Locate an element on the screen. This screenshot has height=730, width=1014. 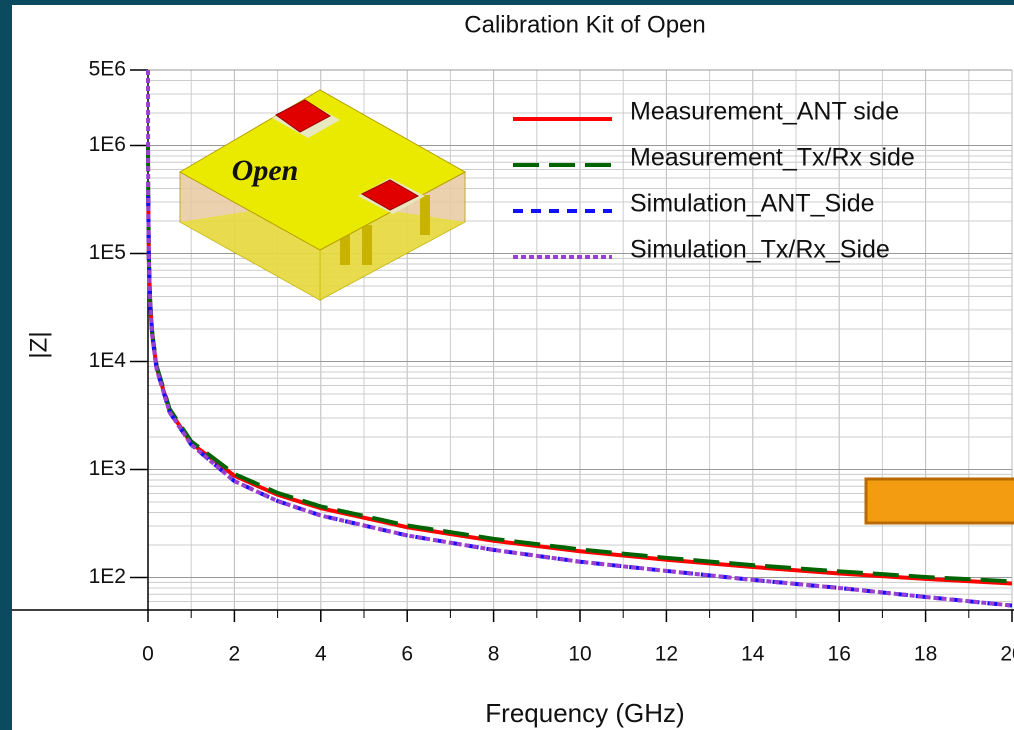
x-tick-label: 8 is located at coordinates (494, 654).